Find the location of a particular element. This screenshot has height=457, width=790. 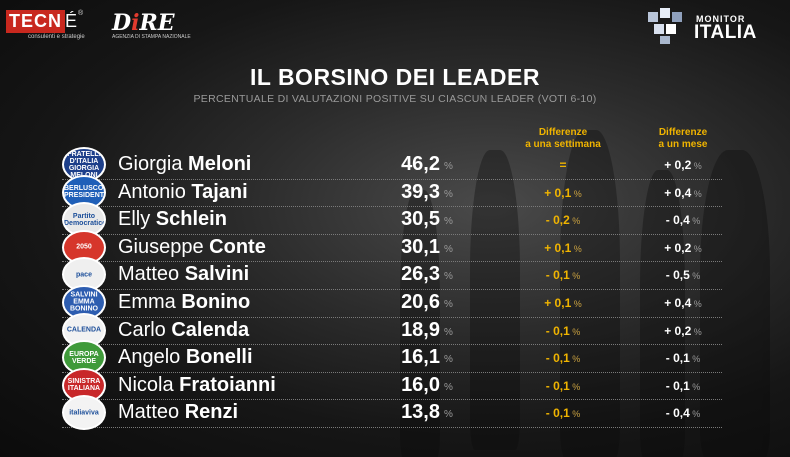

leader-name: Matteo Renzi is located at coordinates (178, 412).